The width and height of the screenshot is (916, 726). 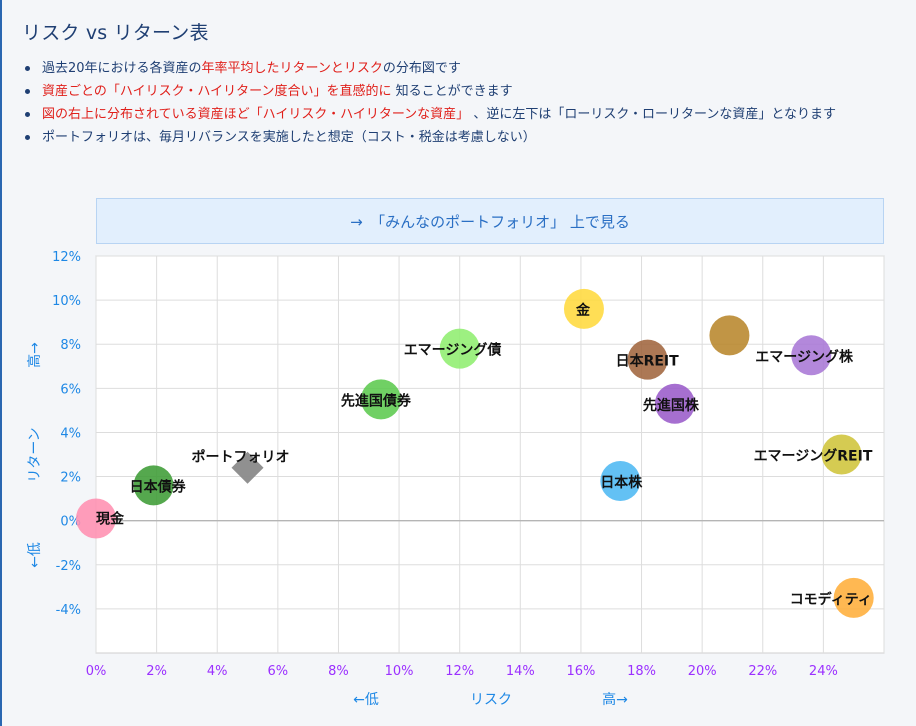 I want to click on portfolio-link-button: → 「みんなのポートフォリオ」 上で見る, so click(x=490, y=221).